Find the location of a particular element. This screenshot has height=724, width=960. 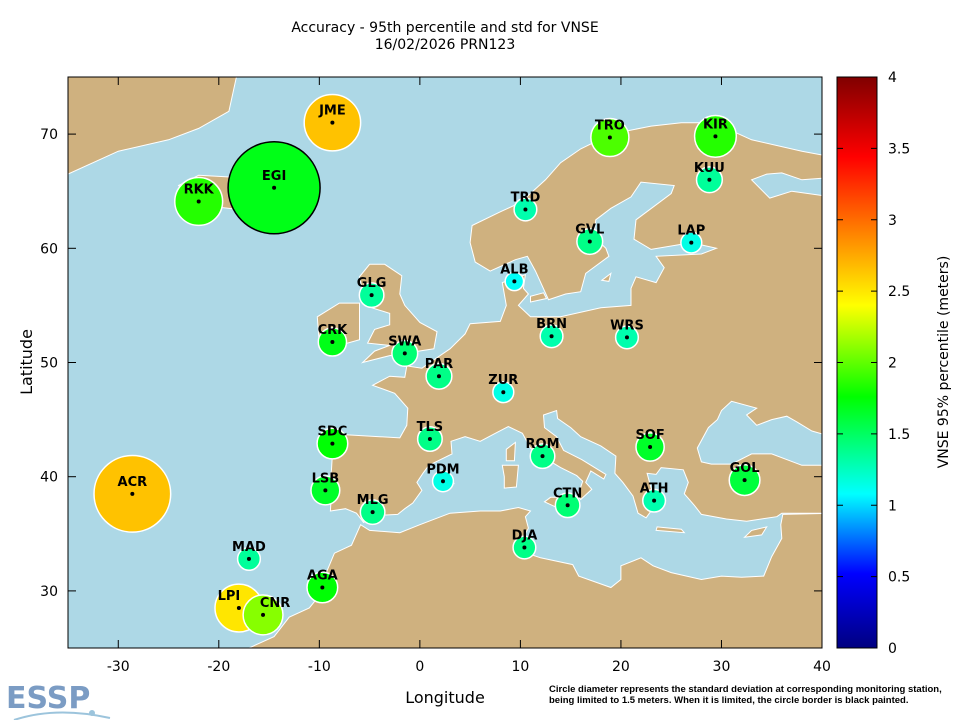

logo-text: ESSP is located at coordinates (48, 698).